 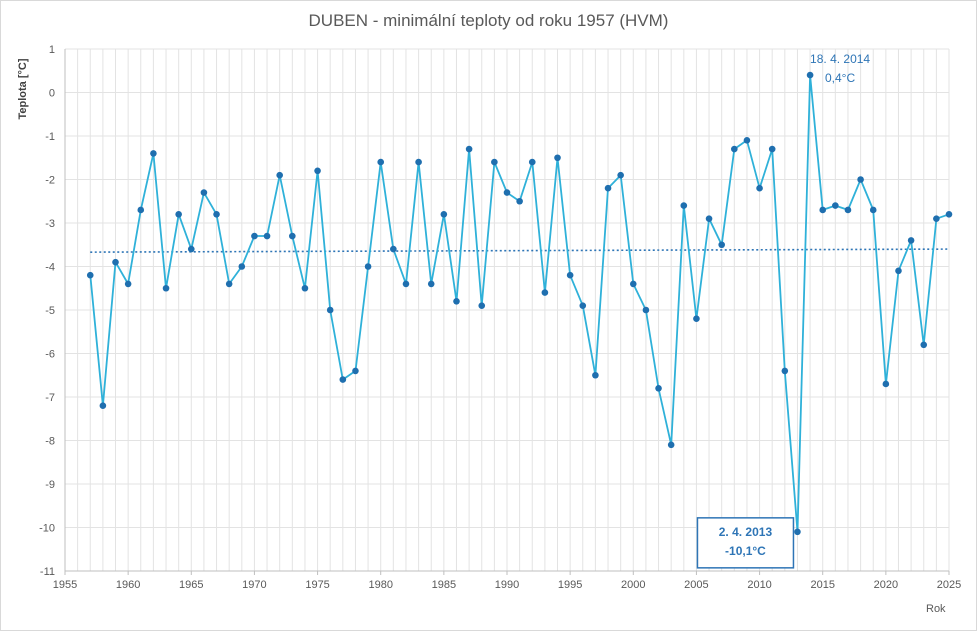 What do you see at coordinates (47, 529) in the screenshot?
I see `y-tick-label: -10` at bounding box center [47, 529].